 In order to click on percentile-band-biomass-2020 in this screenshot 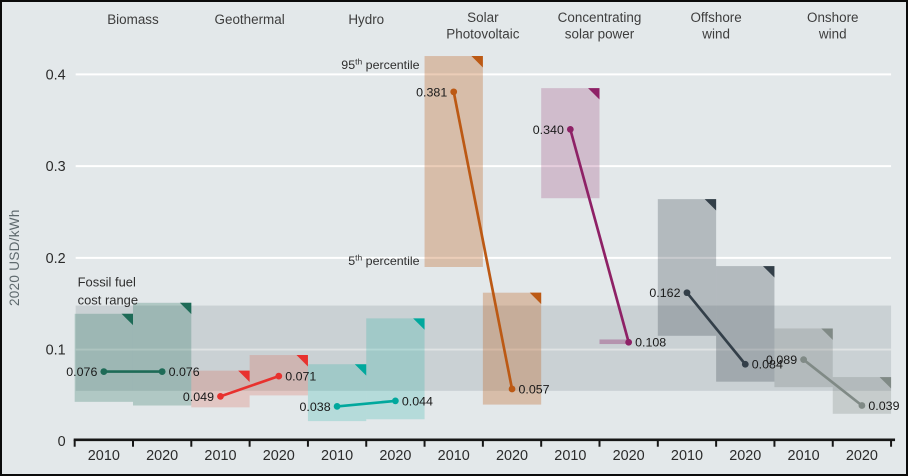, I will do `click(162, 354)`.